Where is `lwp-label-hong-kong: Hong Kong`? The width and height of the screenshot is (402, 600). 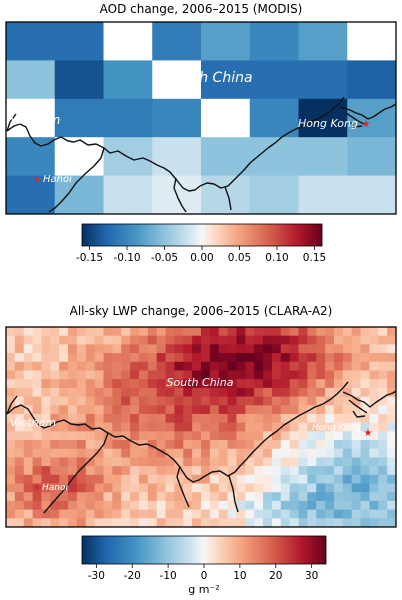
lwp-label-hong-kong: Hong Kong is located at coordinates (336, 428).